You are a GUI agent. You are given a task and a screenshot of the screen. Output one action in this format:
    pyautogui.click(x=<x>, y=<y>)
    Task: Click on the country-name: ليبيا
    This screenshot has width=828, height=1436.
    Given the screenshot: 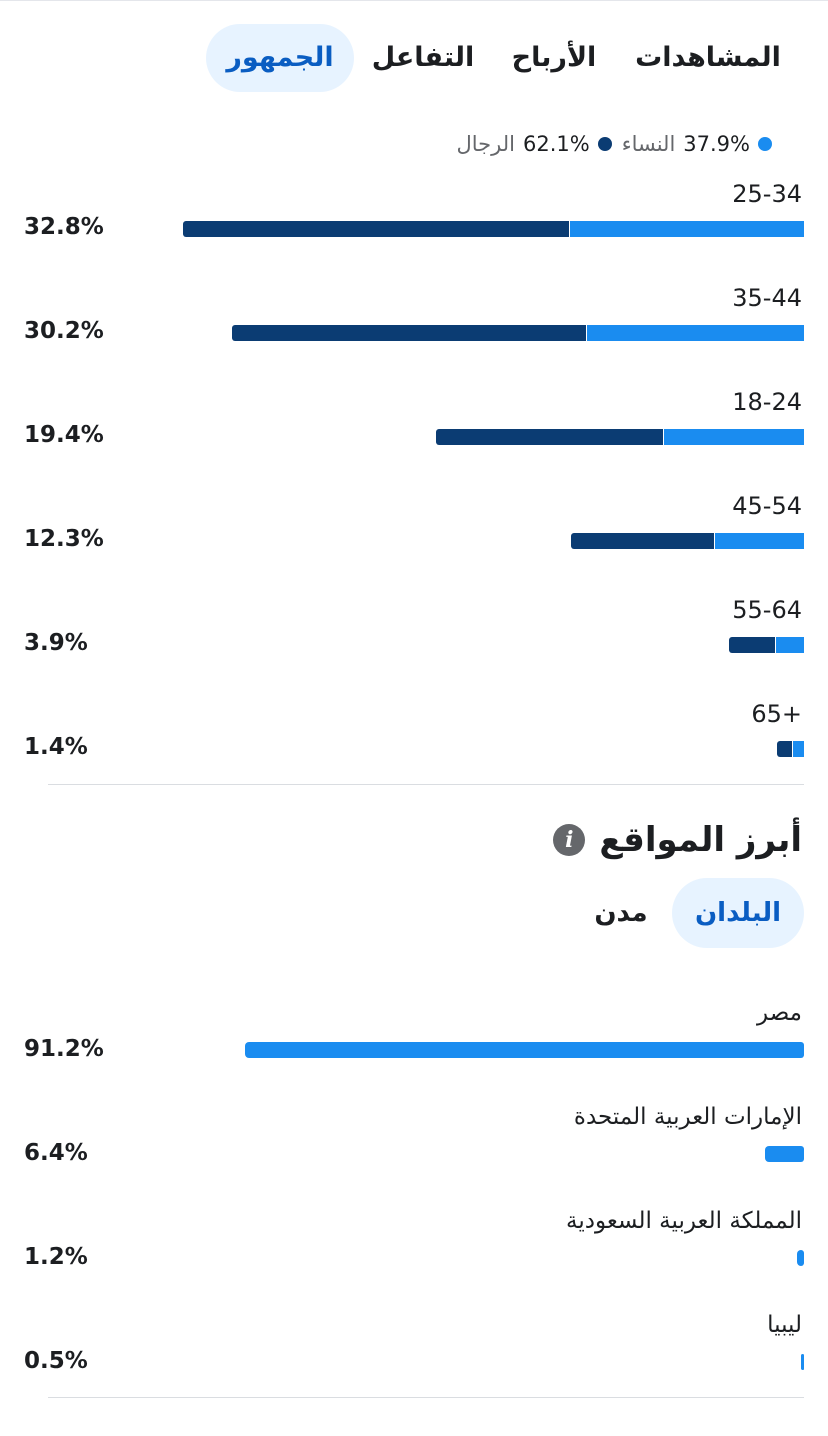 What is the action you would take?
    pyautogui.click(x=784, y=1325)
    